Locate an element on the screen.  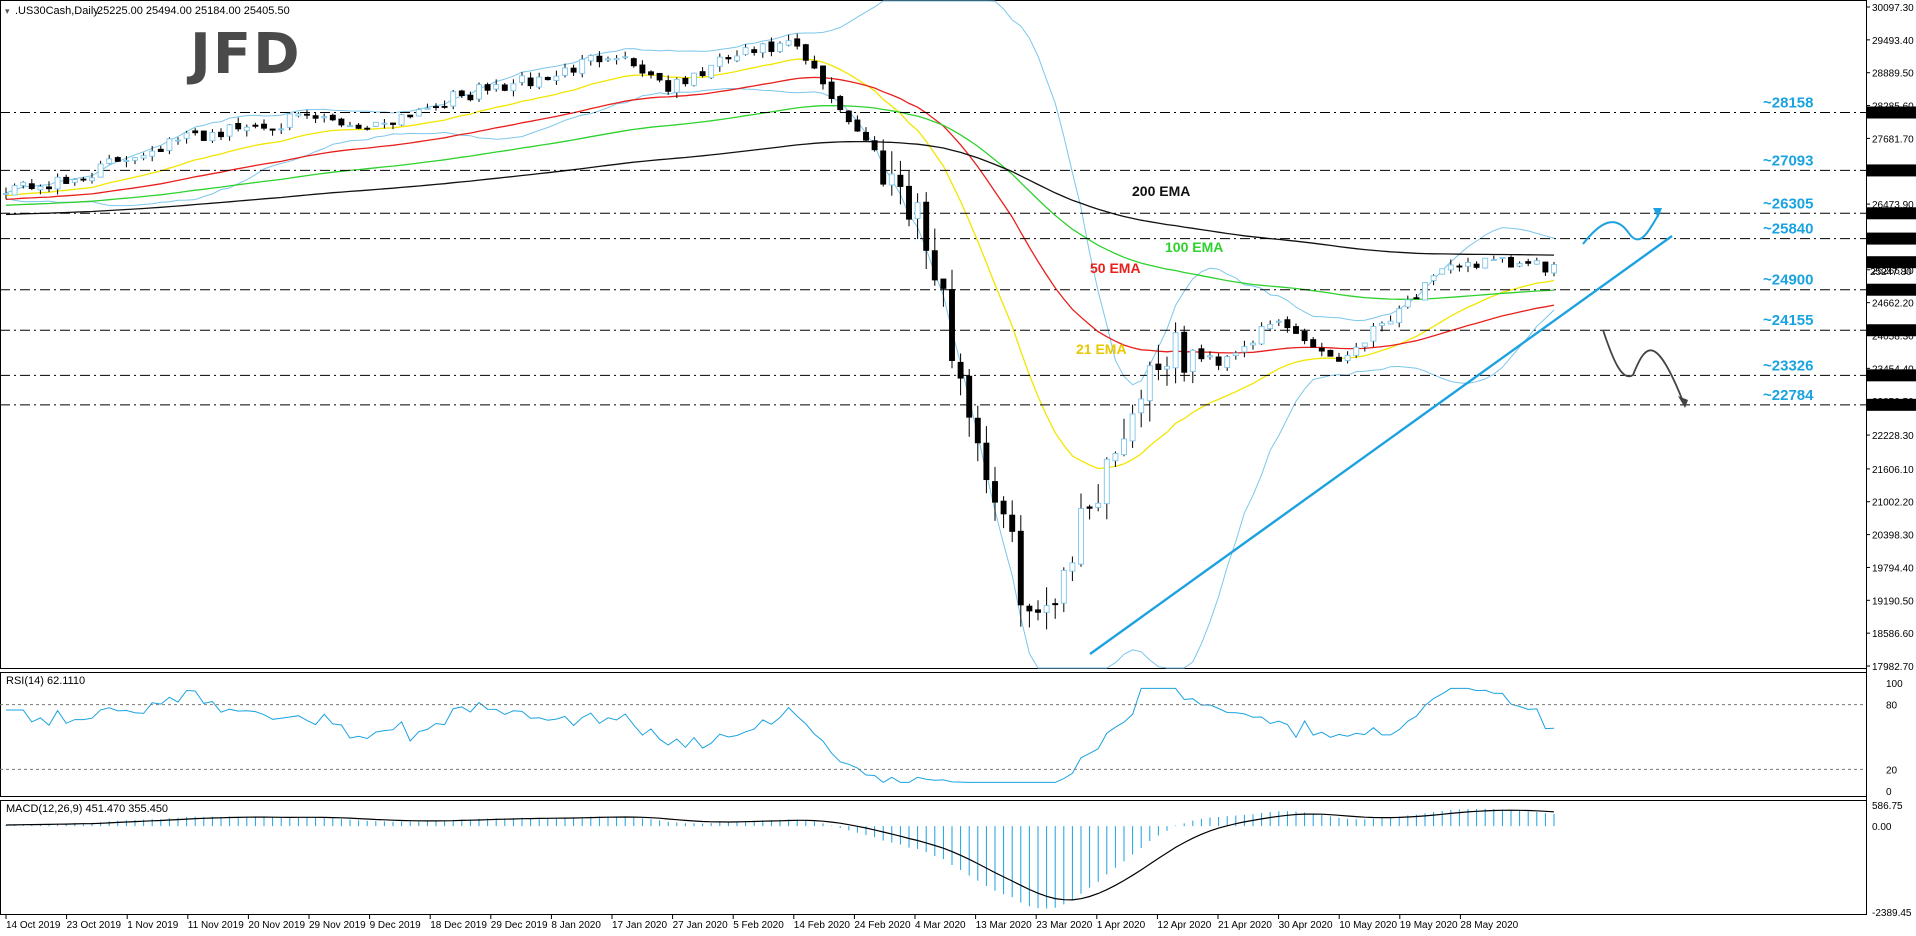
level-tag-text: 24155.00 is located at coordinates (1891, 331).